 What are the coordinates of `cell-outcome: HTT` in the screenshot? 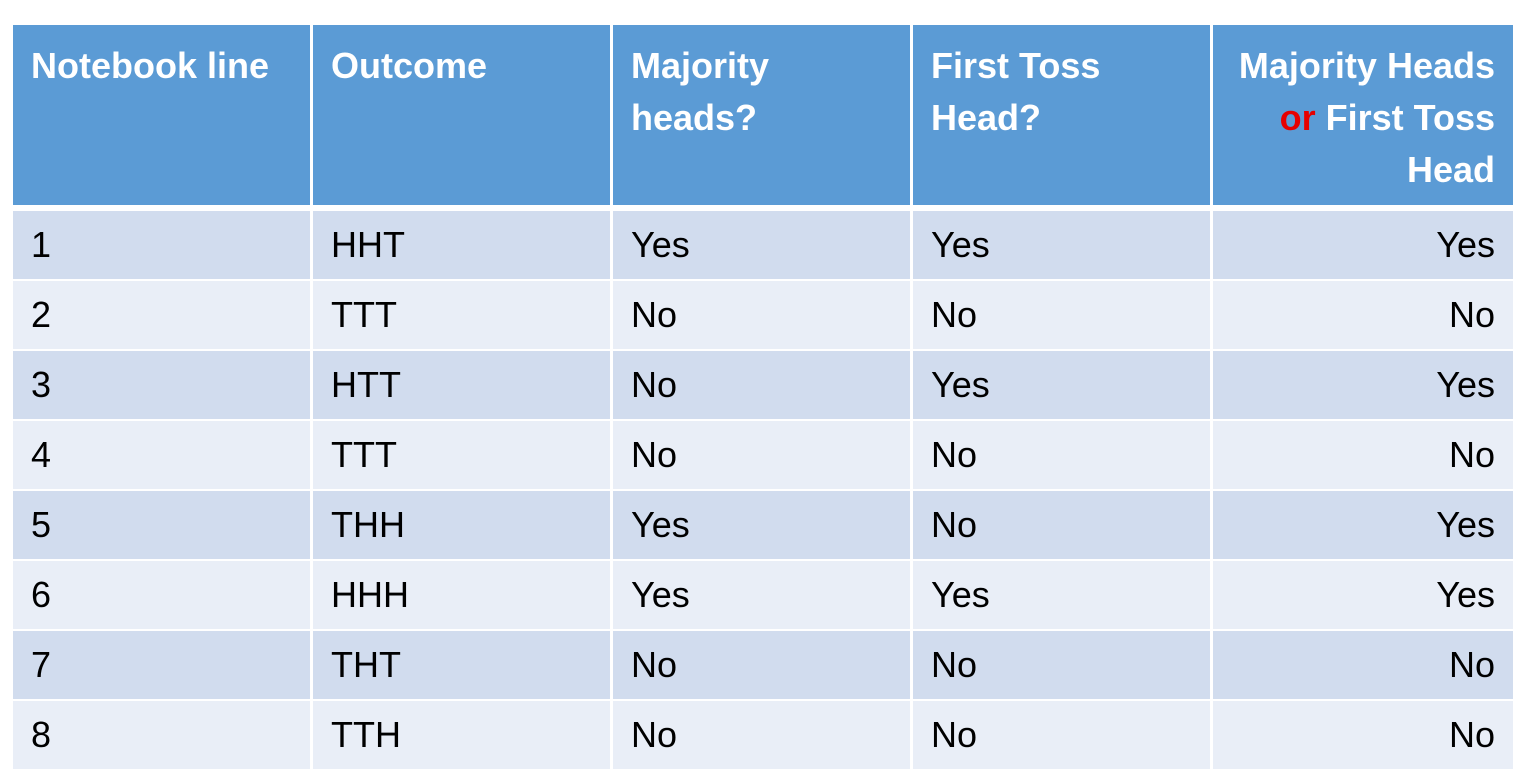 It's located at (463, 386).